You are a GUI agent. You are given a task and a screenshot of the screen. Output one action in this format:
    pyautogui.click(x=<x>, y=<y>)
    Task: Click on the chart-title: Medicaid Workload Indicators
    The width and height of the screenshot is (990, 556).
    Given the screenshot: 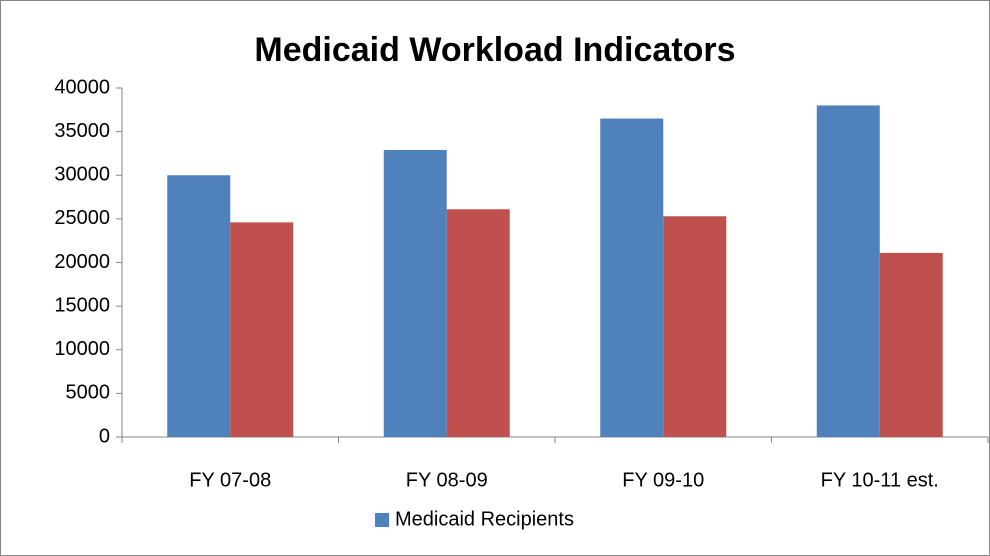 What is the action you would take?
    pyautogui.click(x=494, y=50)
    